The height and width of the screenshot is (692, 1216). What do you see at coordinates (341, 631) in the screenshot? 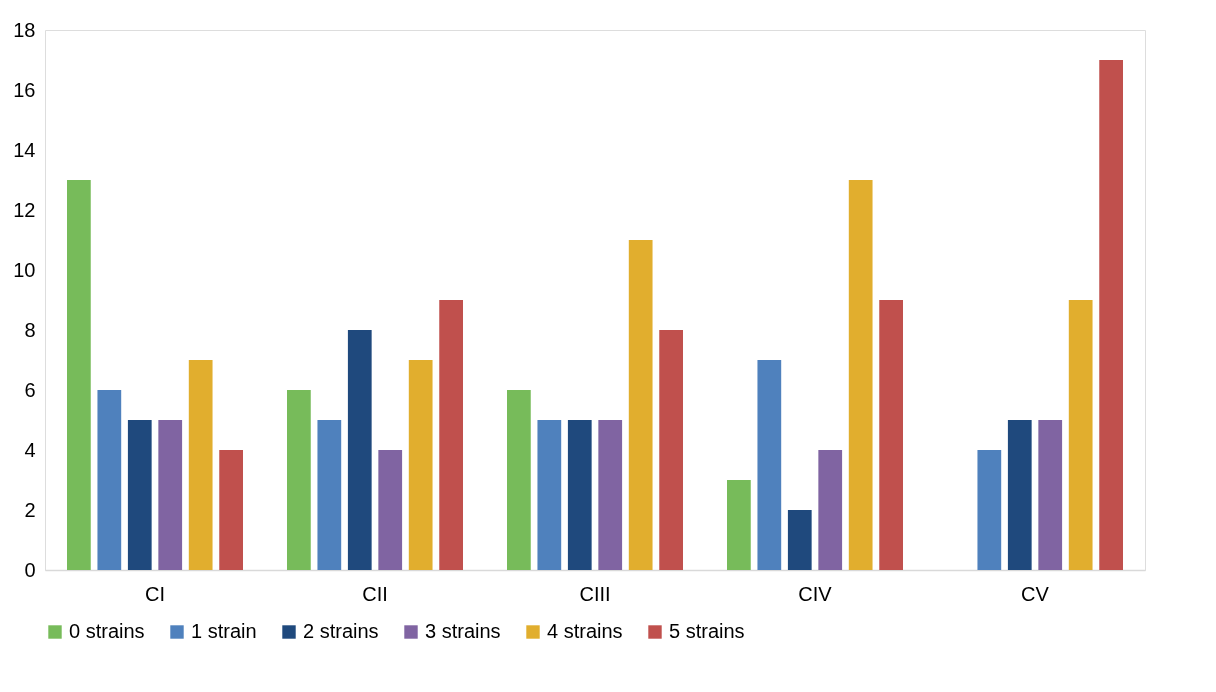
I see `legend-label: 2 strains` at bounding box center [341, 631].